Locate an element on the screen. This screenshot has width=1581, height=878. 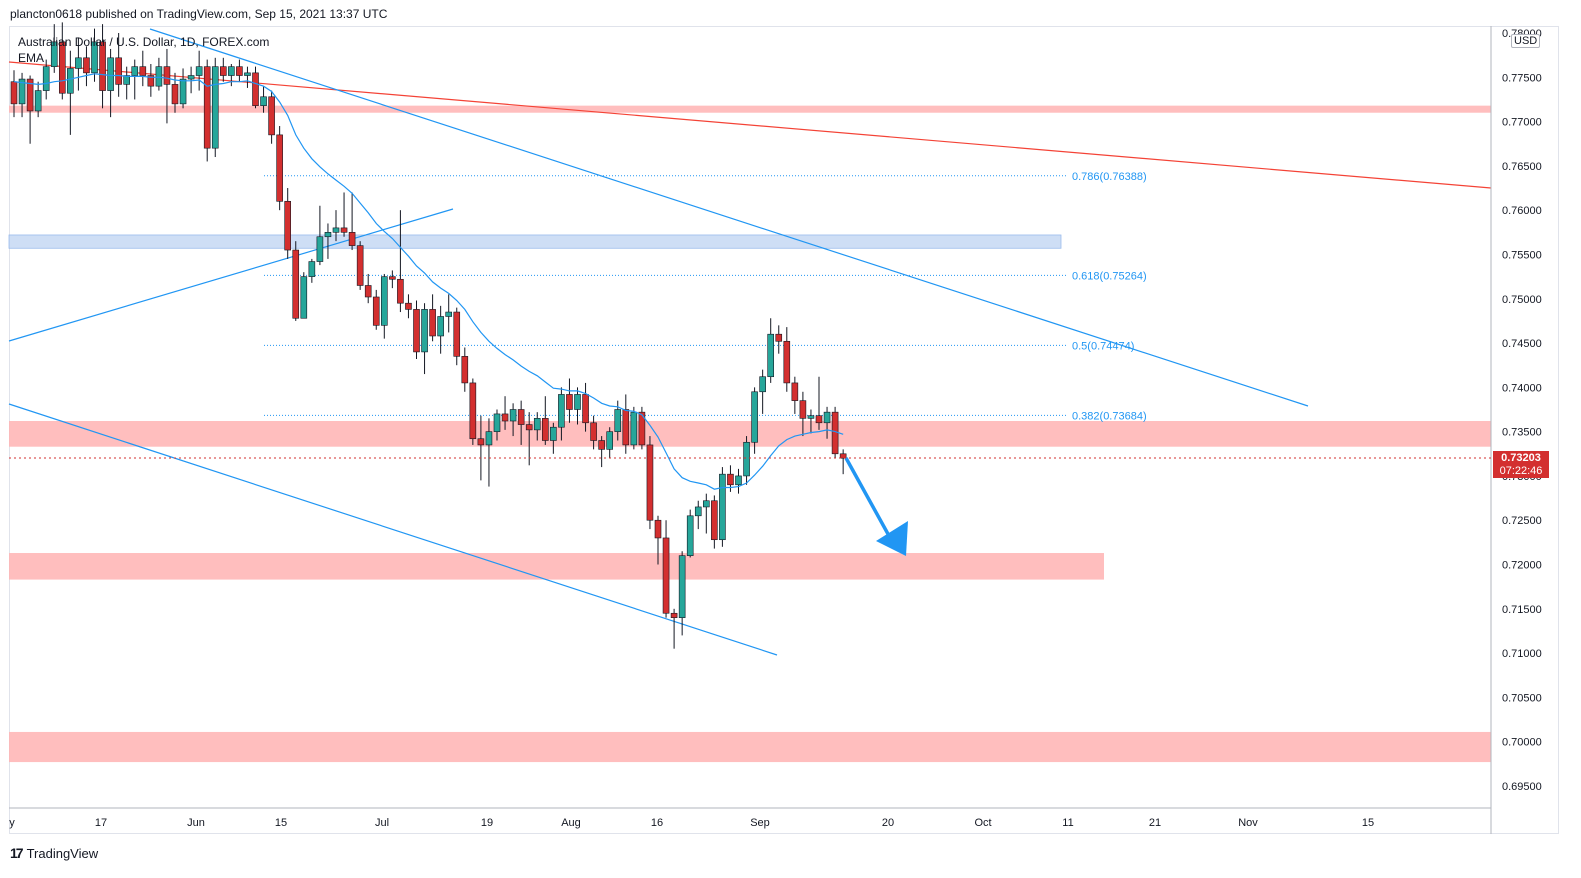
price-tick-label: 0.77000 is located at coordinates (1522, 123).